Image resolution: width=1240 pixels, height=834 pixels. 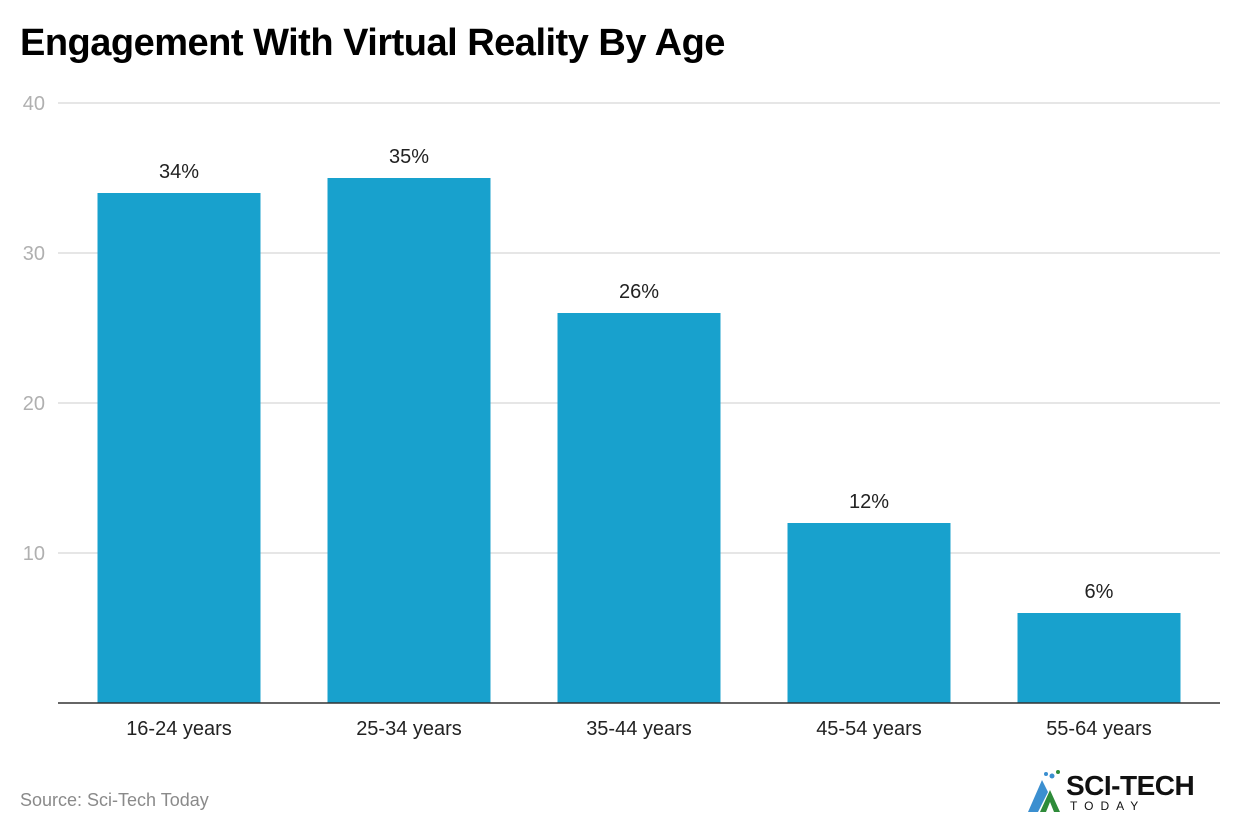 I want to click on logo-text: SCI-TECH, so click(x=1130, y=785).